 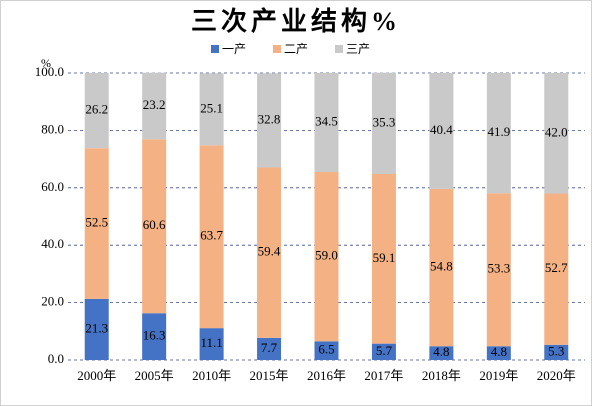 I want to click on data-label: 54.8, so click(x=441, y=266).